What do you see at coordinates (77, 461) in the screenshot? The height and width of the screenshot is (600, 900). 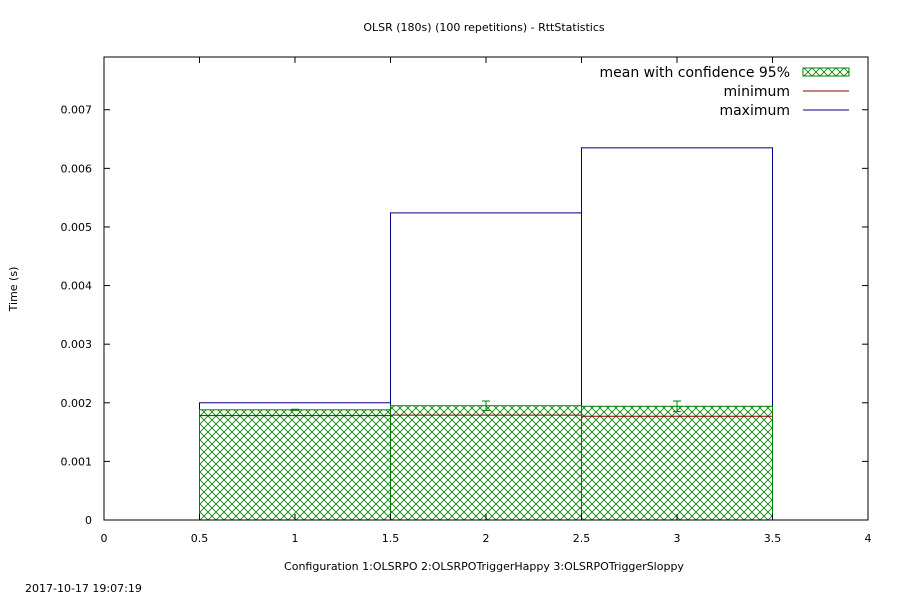 I see `y-tick-label-1: 0.001` at bounding box center [77, 461].